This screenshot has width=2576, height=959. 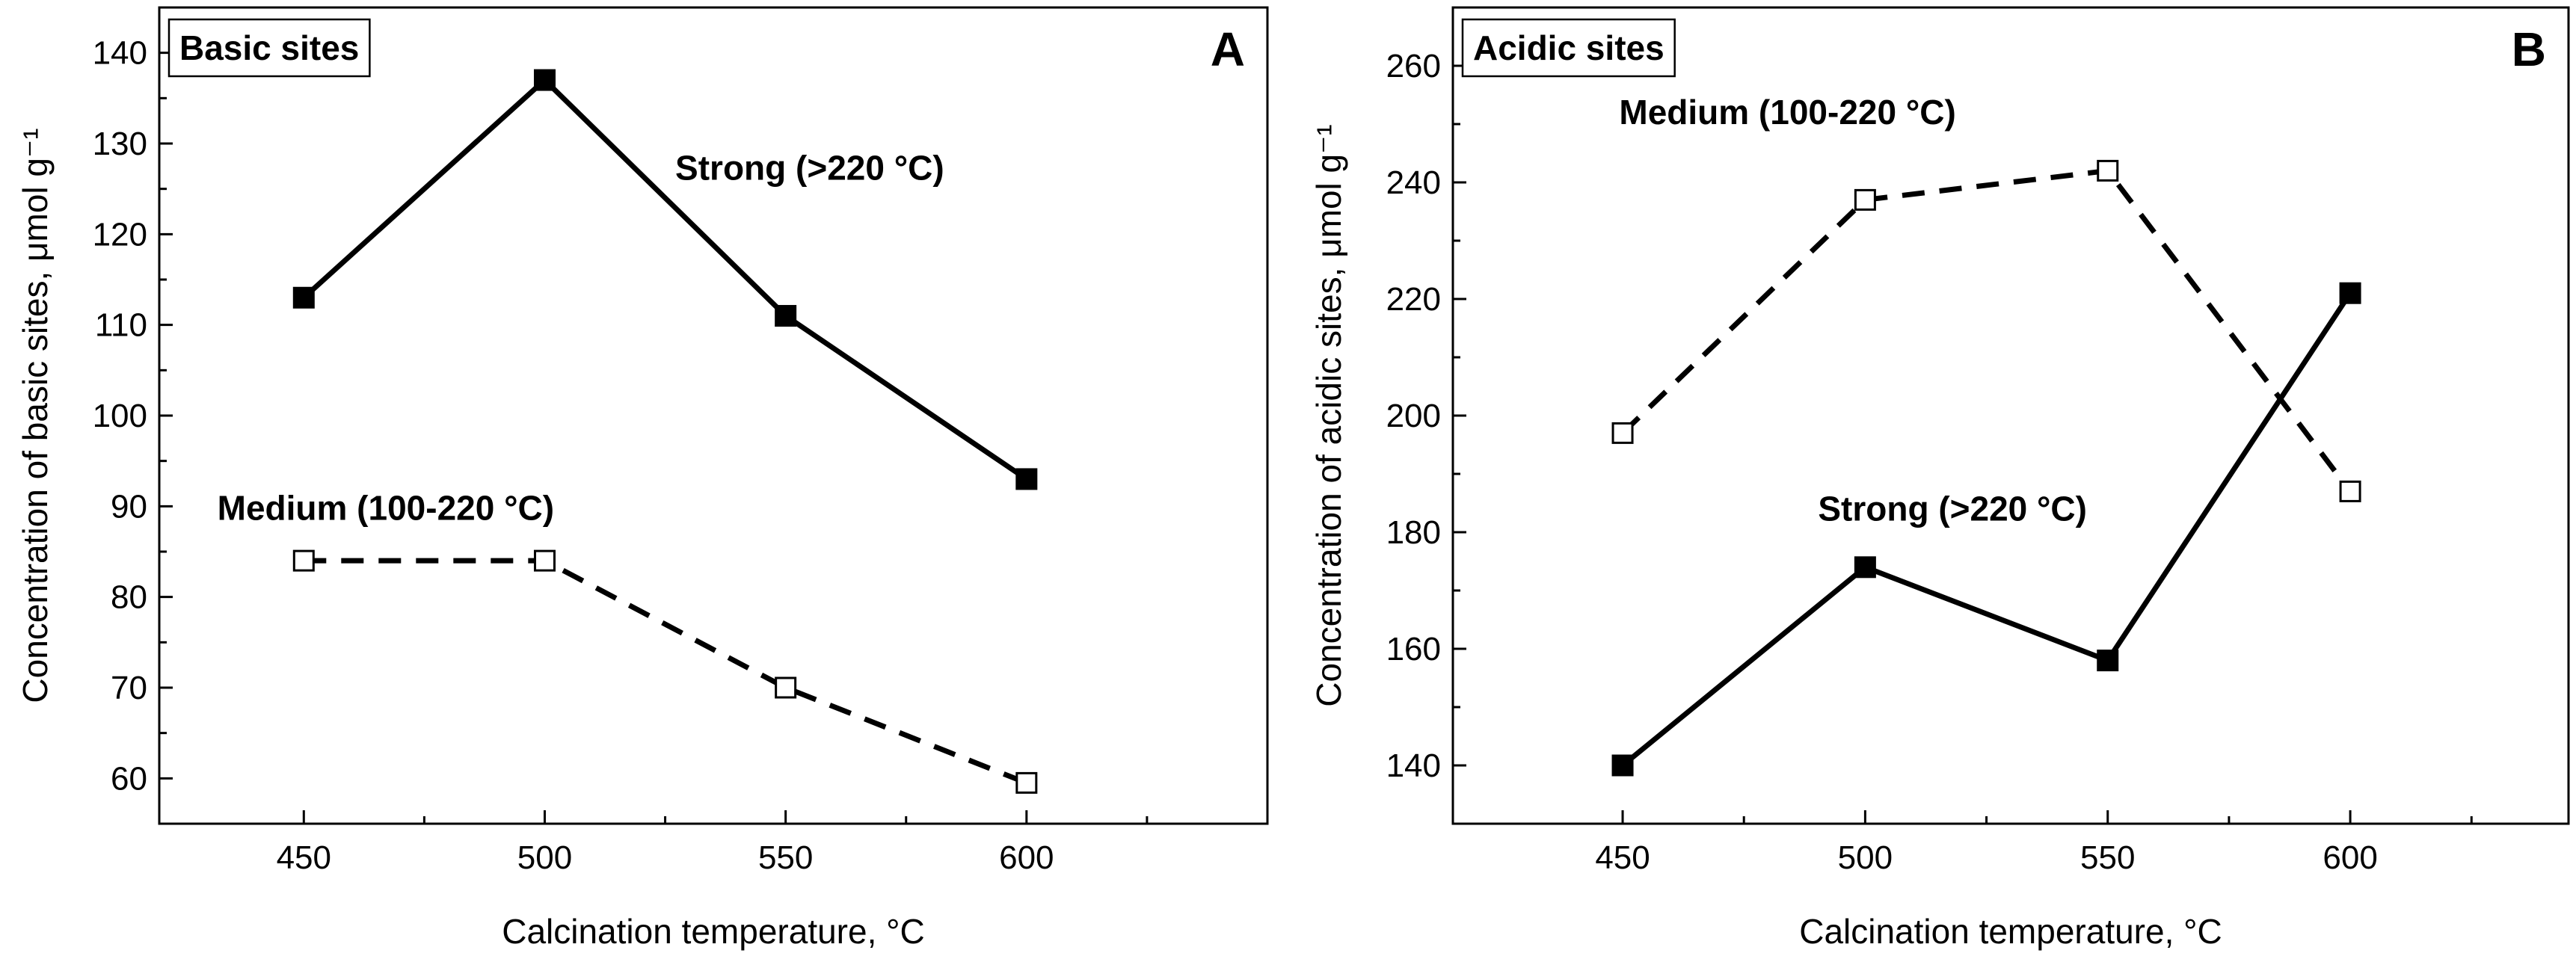 I want to click on panel-letter: A, so click(x=1228, y=49).